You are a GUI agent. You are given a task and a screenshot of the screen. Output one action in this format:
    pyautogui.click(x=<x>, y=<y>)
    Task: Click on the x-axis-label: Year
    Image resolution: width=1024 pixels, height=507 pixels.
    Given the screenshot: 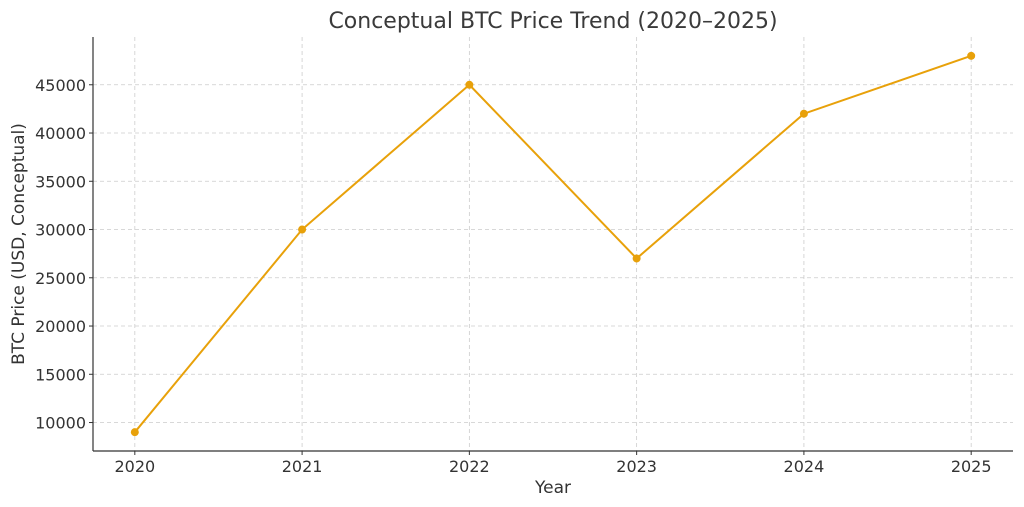 What is the action you would take?
    pyautogui.click(x=552, y=488)
    